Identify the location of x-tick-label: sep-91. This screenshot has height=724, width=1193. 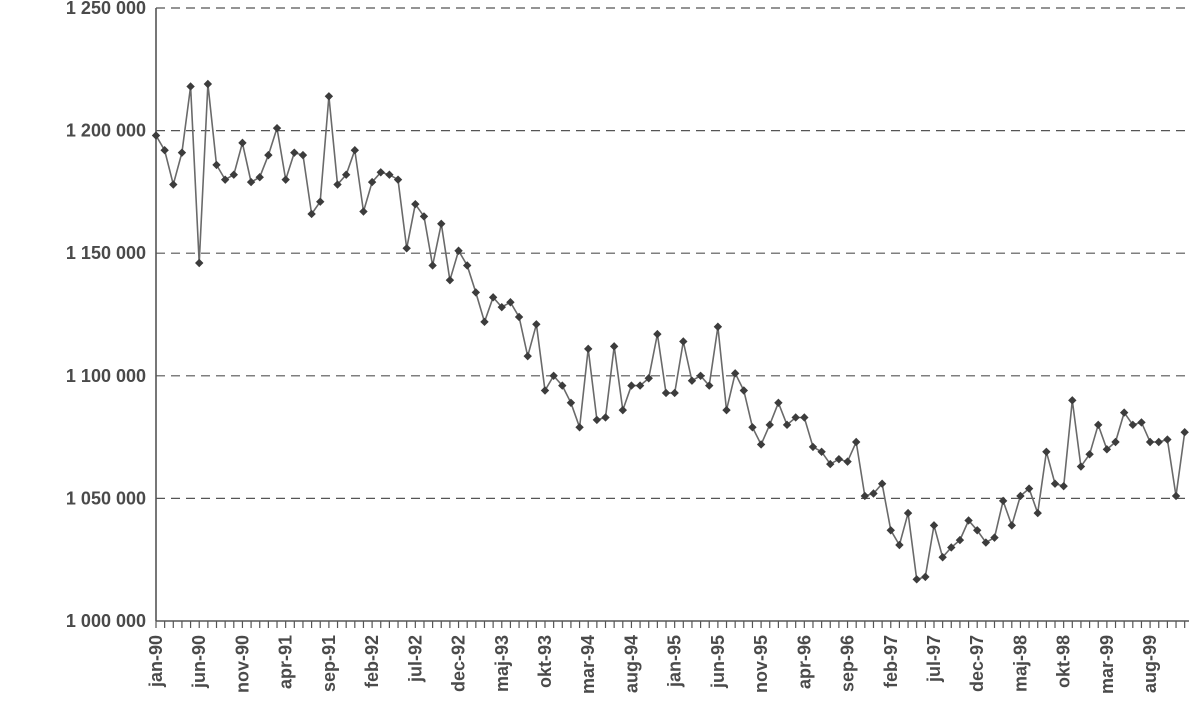
(329, 663).